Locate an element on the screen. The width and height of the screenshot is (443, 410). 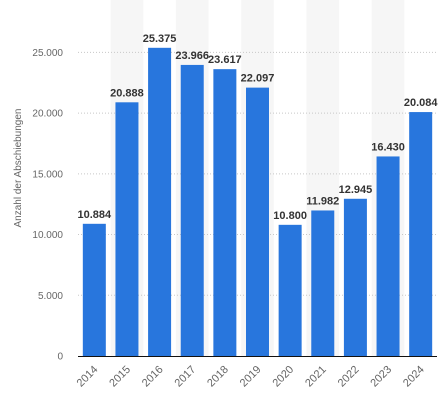
x-tick-label: 2015 is located at coordinates (120, 377).